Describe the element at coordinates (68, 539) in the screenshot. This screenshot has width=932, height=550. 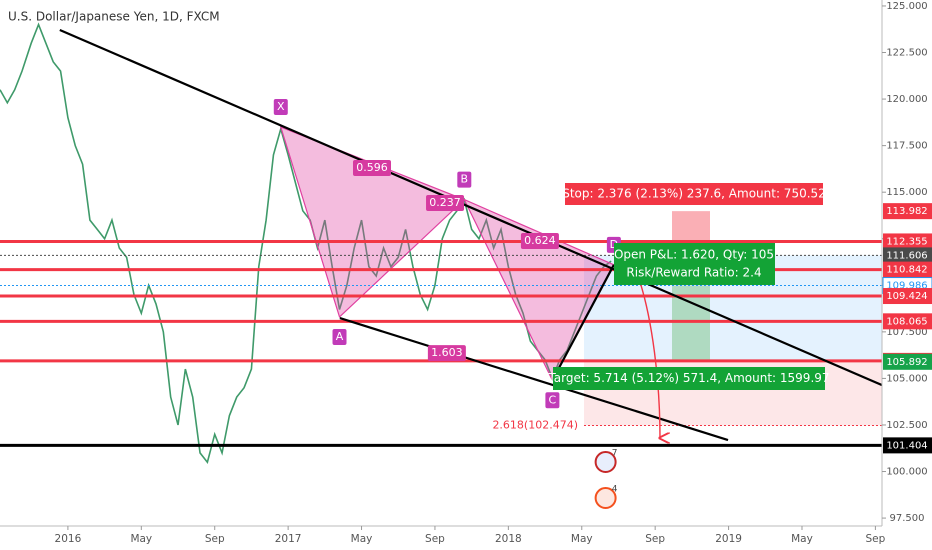
I see `x-tick-label: 2016` at that location.